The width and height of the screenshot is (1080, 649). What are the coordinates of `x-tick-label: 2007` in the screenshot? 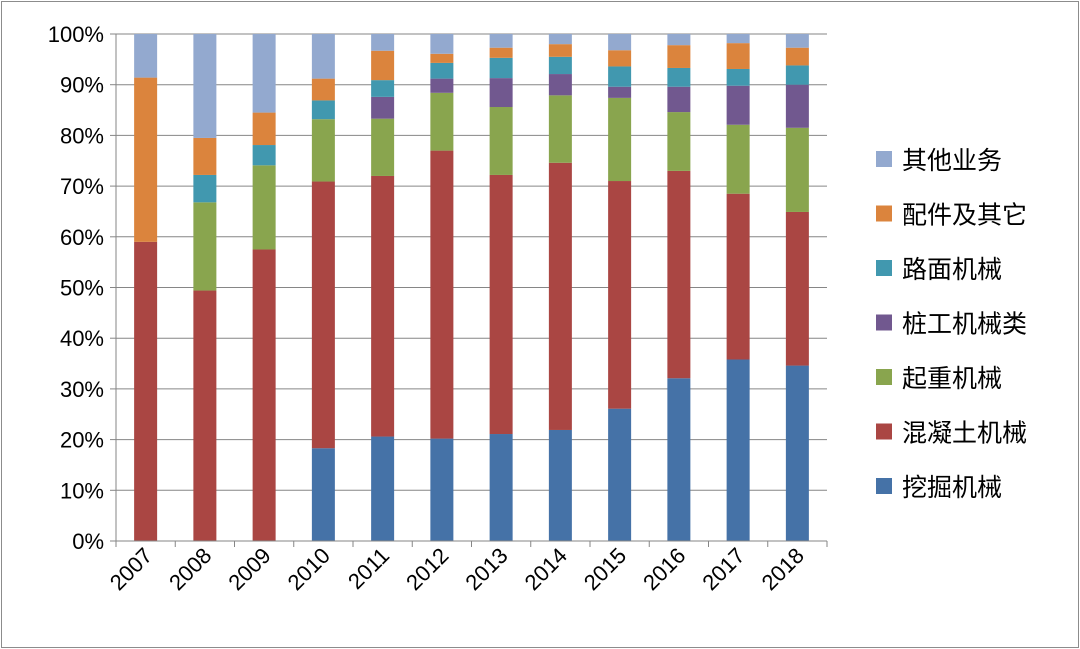 It's located at (131, 569).